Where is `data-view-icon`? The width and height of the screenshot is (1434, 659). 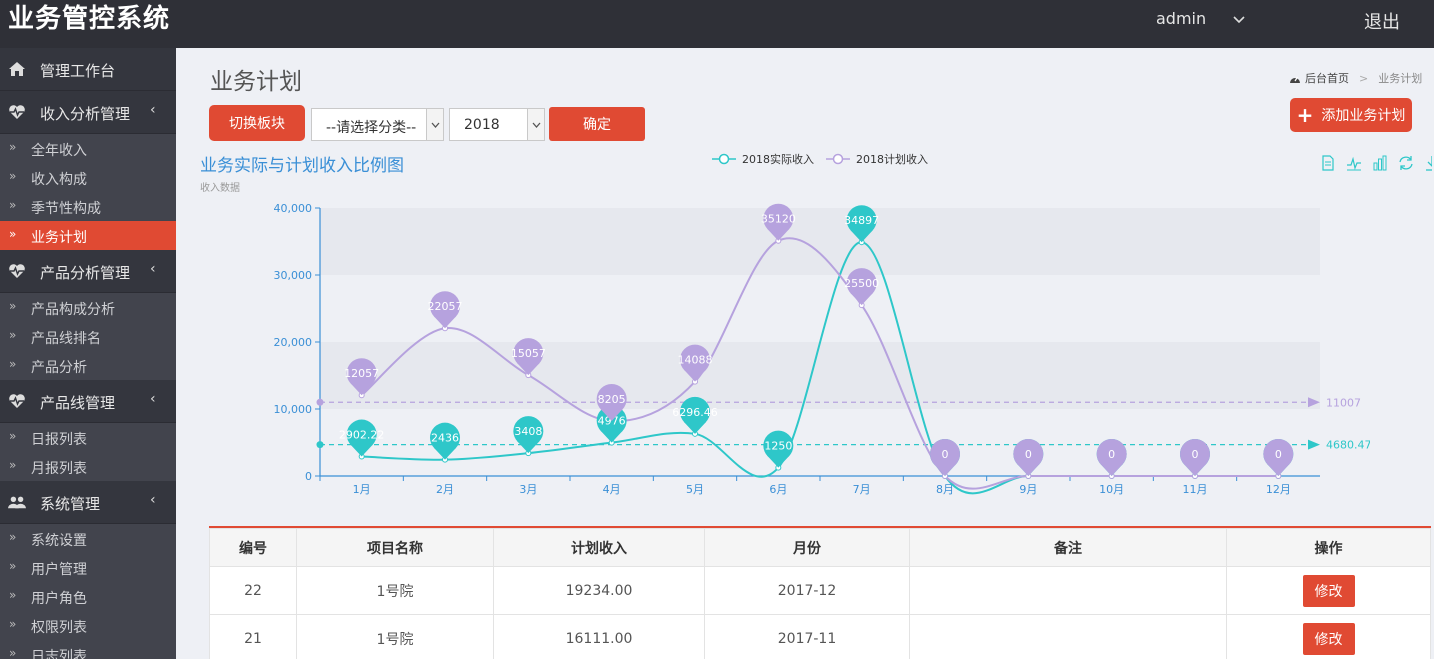 data-view-icon is located at coordinates (1328, 163).